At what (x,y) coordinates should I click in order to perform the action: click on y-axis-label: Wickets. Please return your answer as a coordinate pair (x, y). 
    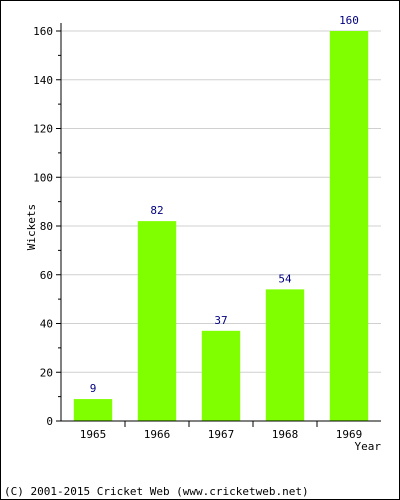
    Looking at the image, I should click on (31, 227).